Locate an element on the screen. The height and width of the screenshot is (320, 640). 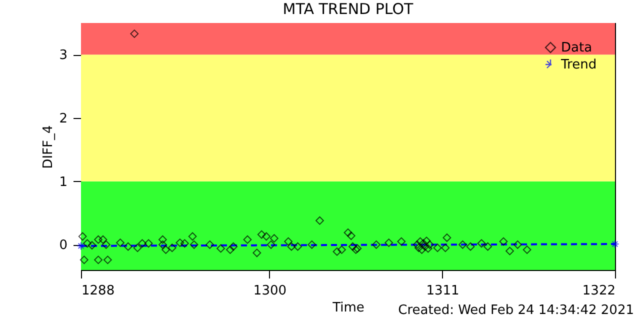
y-tick-label: 3 is located at coordinates (63, 56).